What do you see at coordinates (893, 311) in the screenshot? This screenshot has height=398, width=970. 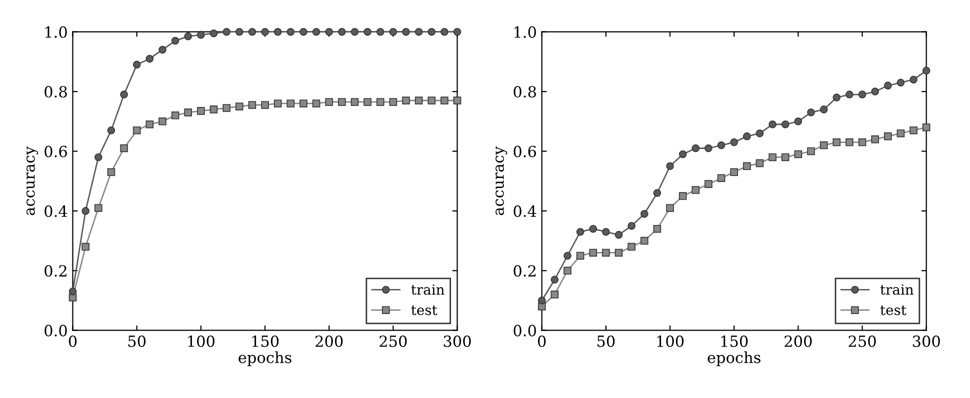 I see `legend-label: test` at bounding box center [893, 311].